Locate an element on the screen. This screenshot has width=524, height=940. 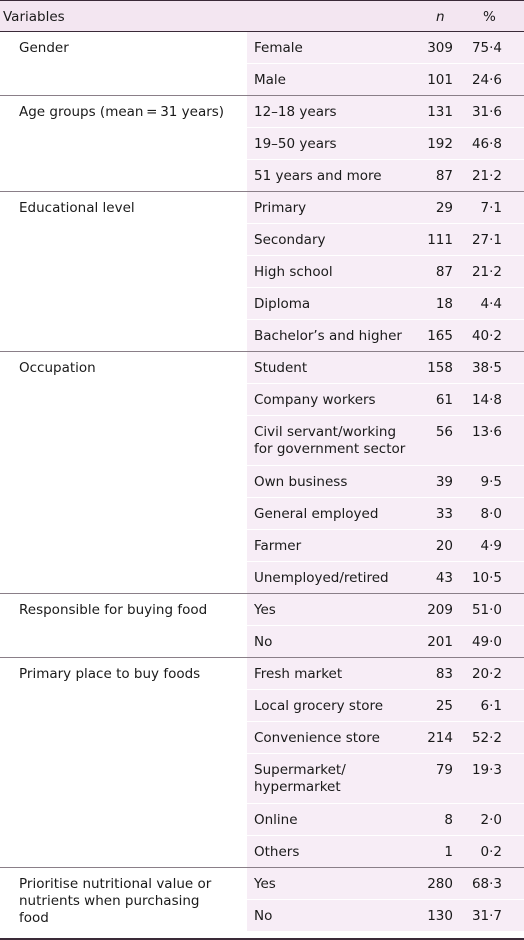
table-row: Farmer 20 4·9 is located at coordinates (385, 545).